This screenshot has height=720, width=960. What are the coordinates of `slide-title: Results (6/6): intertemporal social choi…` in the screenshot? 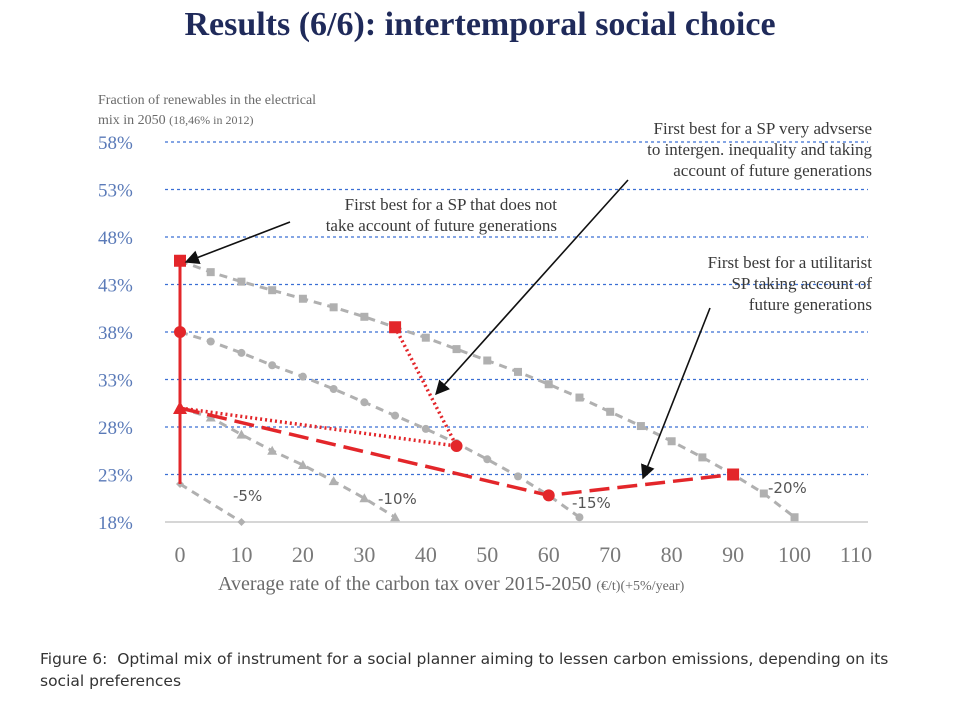 It's located at (480, 24).